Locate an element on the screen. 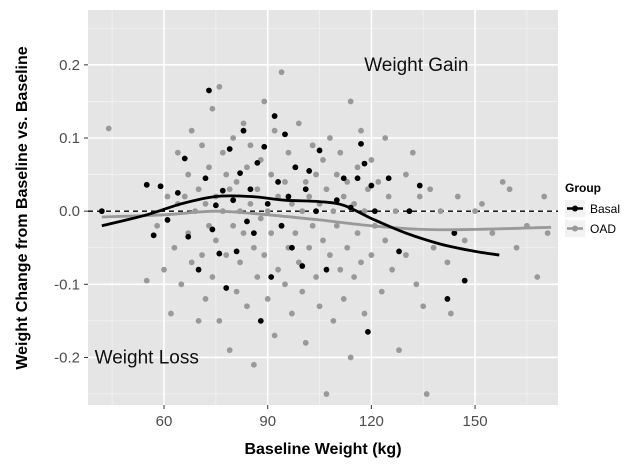  x-tick-label: 150 is located at coordinates (475, 421).